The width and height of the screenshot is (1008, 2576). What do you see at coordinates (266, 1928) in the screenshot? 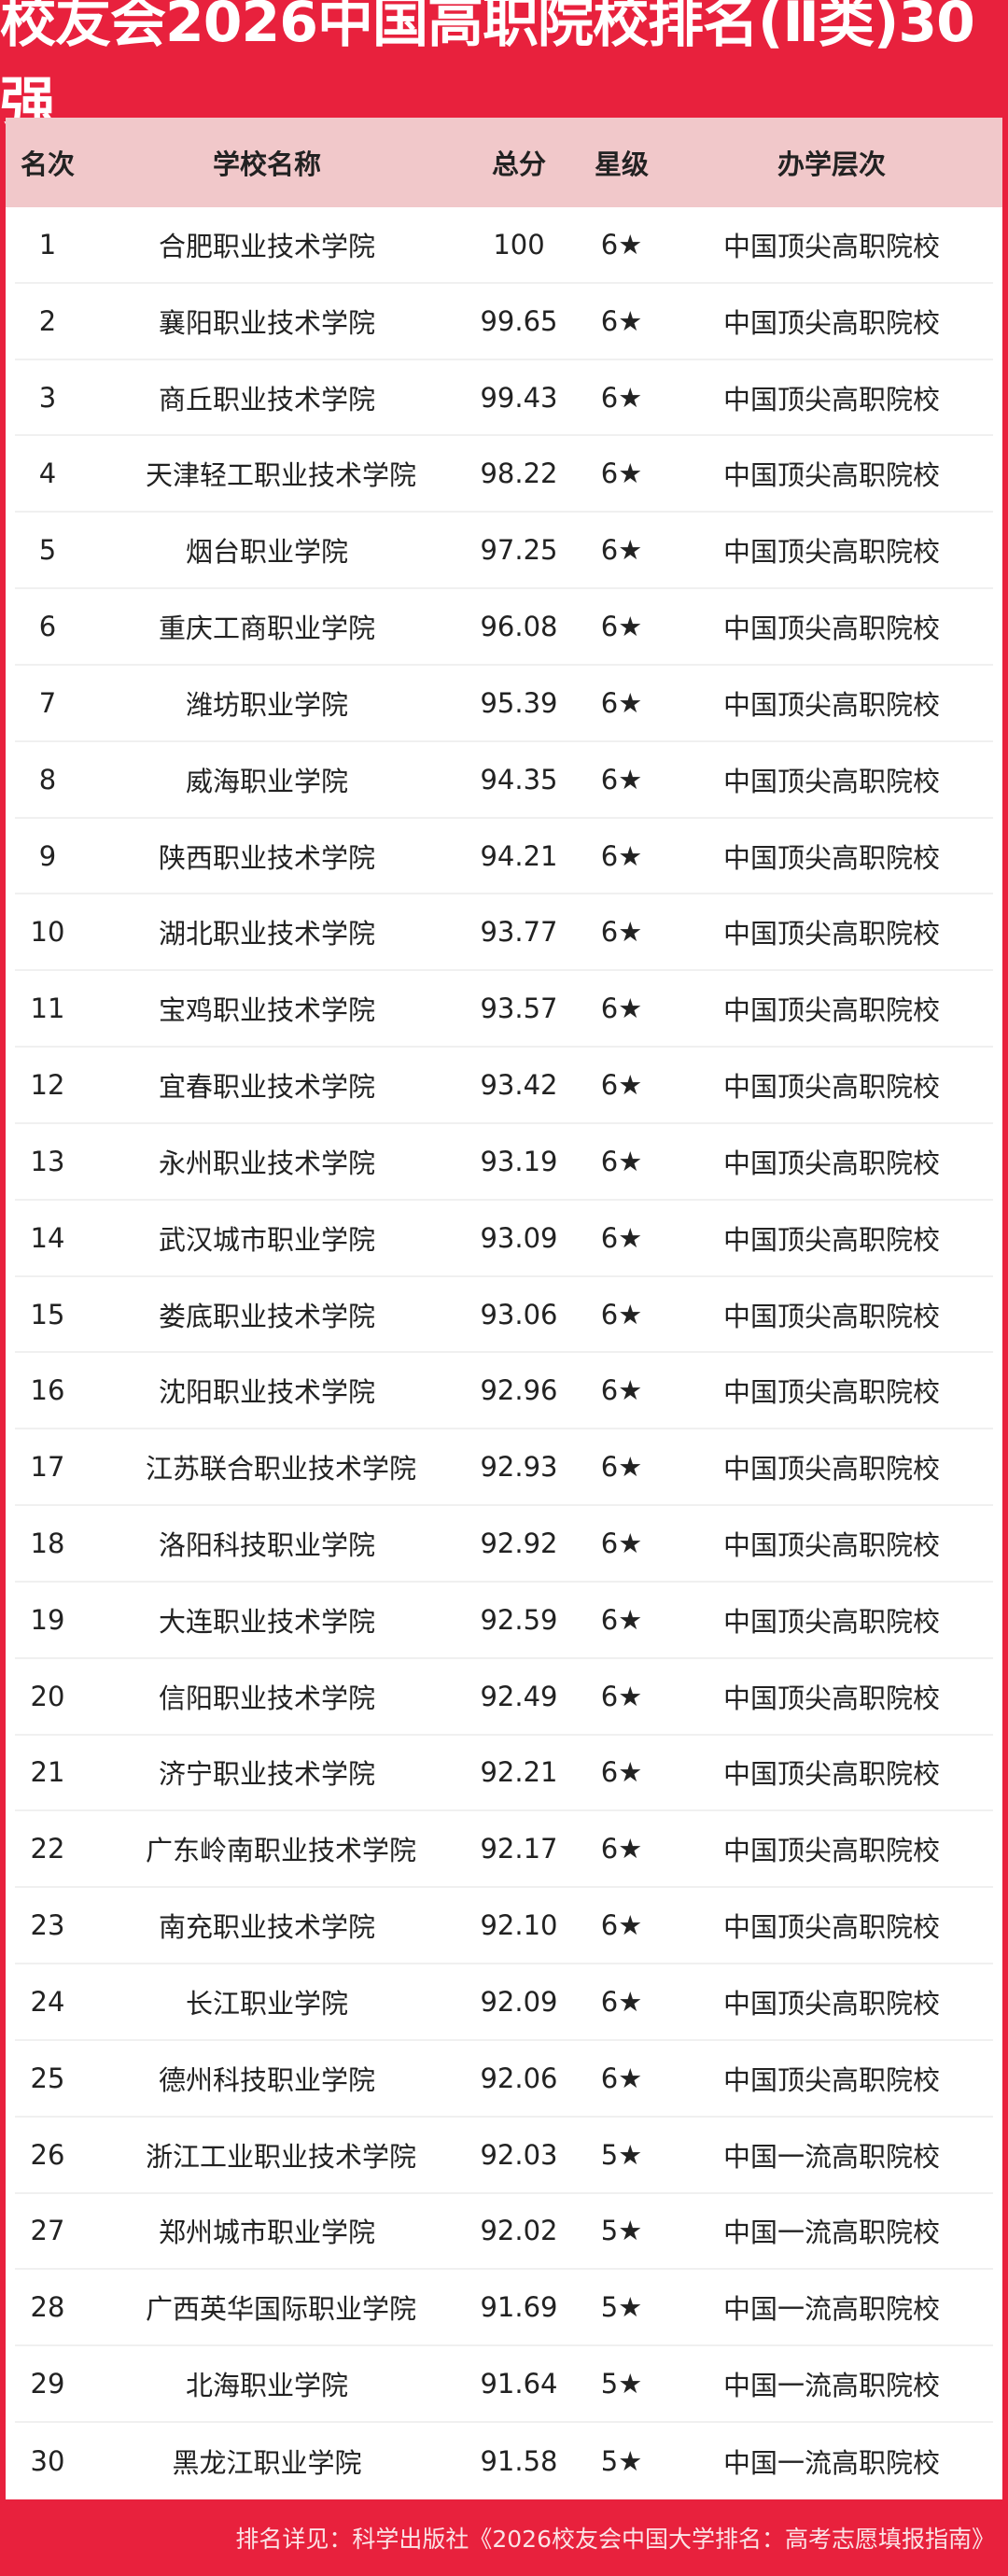
I see `school-cell: 南充职业技术学院` at bounding box center [266, 1928].